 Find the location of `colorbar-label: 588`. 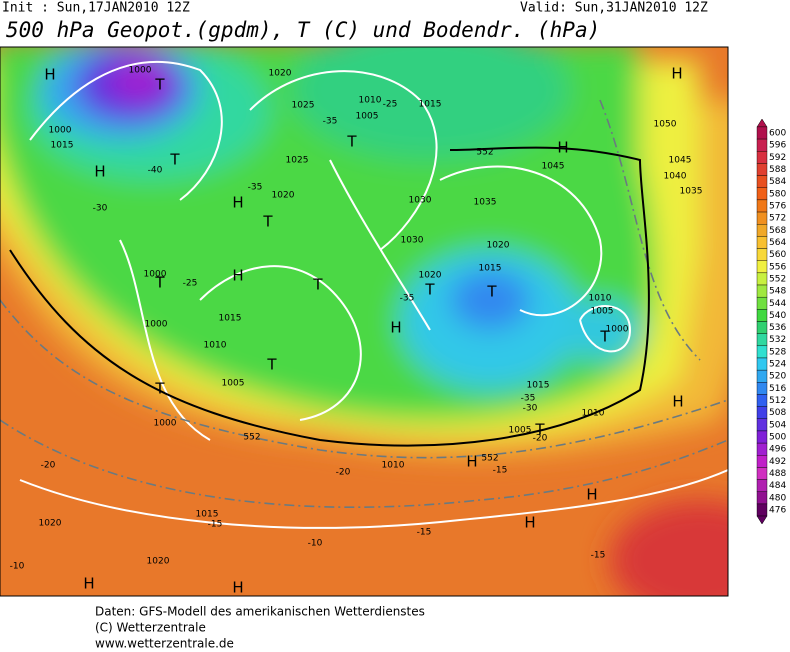

colorbar-label: 588 is located at coordinates (777, 170).